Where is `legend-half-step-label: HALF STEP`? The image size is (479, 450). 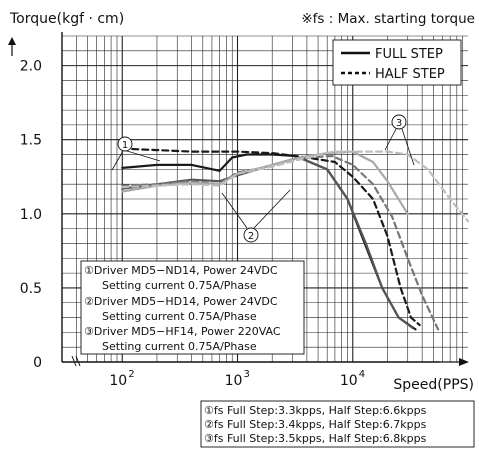 legend-half-step-label: HALF STEP is located at coordinates (410, 74).